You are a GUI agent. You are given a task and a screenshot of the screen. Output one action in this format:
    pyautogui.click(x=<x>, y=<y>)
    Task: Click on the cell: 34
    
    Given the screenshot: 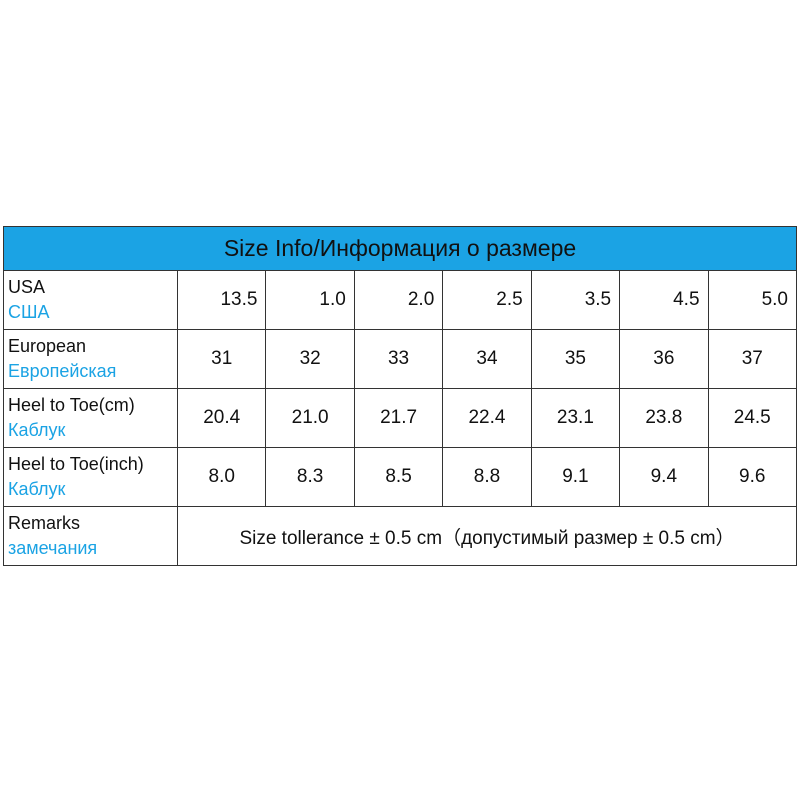 What is the action you would take?
    pyautogui.click(x=487, y=359)
    